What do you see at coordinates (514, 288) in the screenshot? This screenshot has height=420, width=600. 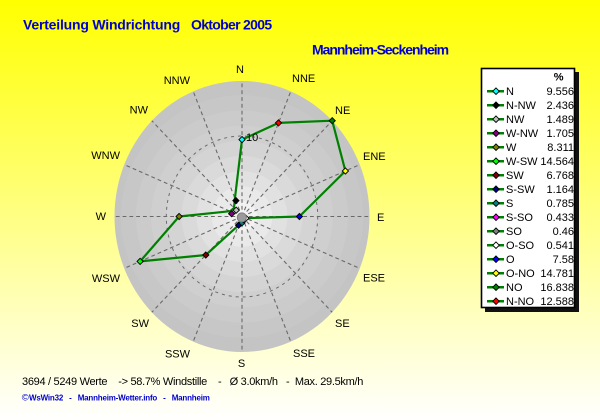 I see `svg-text: NO` at bounding box center [514, 288].